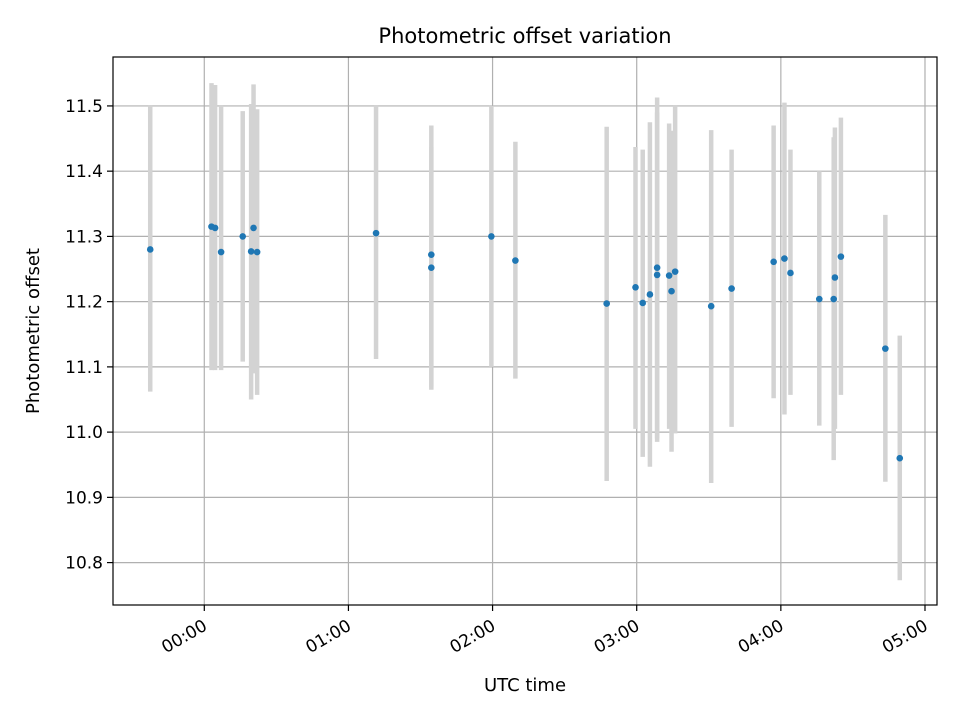 The height and width of the screenshot is (720, 960). What do you see at coordinates (84, 433) in the screenshot?
I see `y-tick-label: 11.0` at bounding box center [84, 433].